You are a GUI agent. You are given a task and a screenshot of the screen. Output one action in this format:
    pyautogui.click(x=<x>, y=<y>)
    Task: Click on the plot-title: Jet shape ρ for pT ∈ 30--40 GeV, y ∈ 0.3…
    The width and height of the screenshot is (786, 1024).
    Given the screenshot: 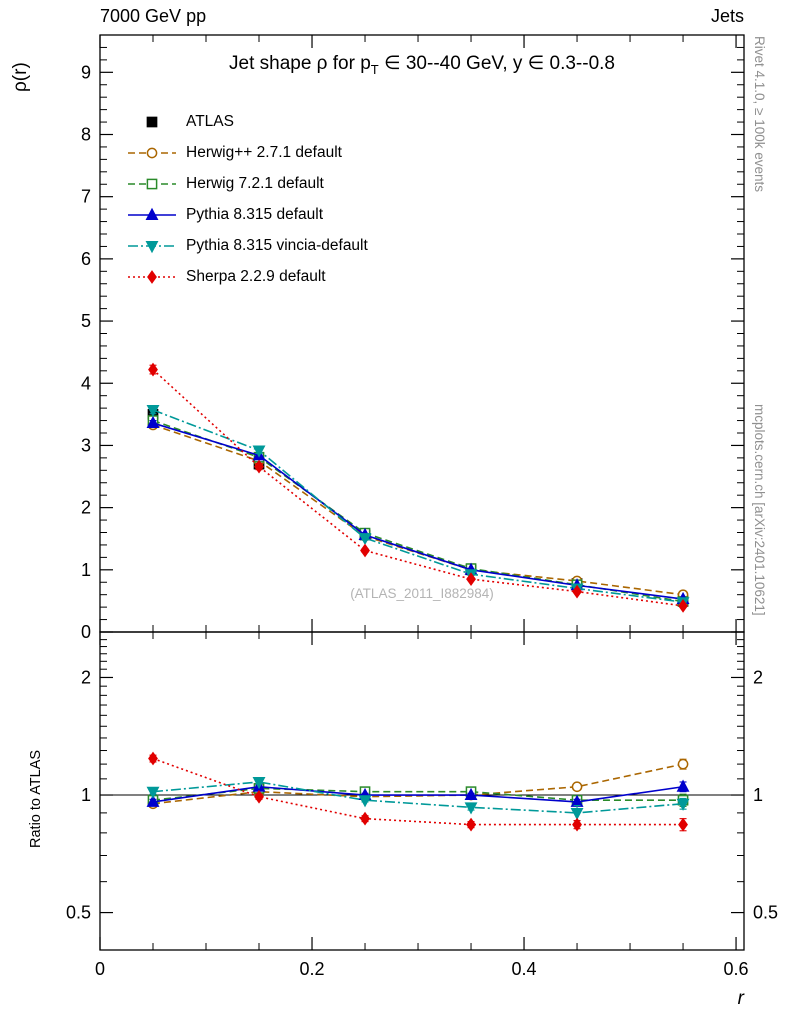 What is the action you would take?
    pyautogui.click(x=422, y=64)
    